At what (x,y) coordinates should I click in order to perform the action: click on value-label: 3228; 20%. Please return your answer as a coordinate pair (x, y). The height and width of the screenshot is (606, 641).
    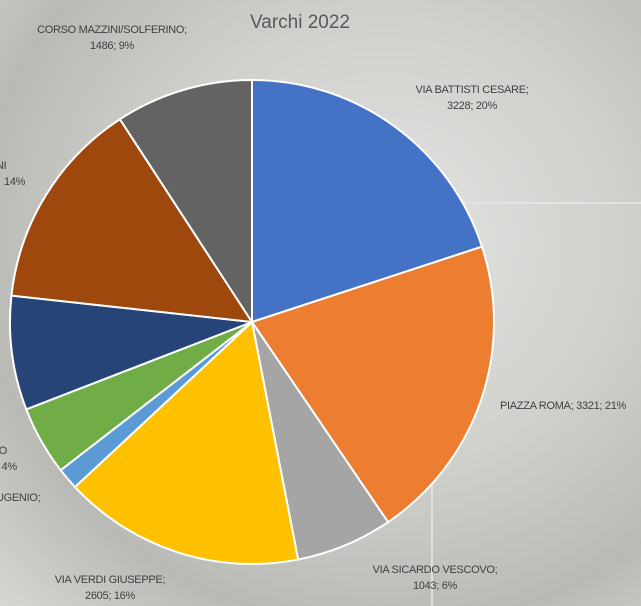
    Looking at the image, I should click on (472, 106).